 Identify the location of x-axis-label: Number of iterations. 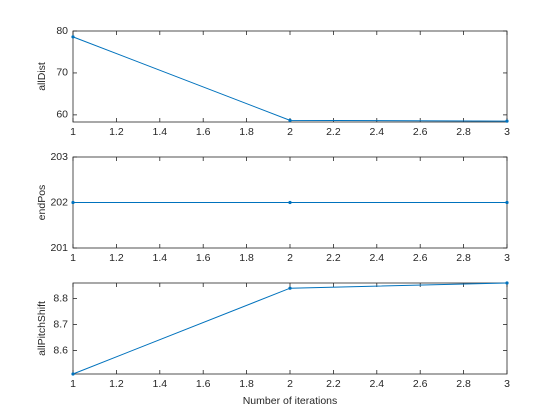
(290, 401).